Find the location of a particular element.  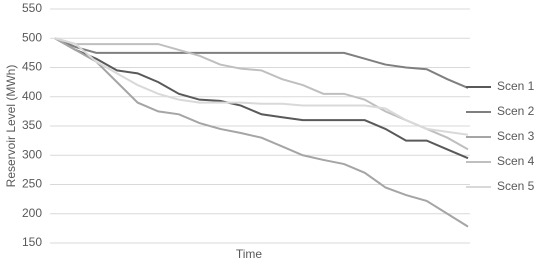

y-tick-label: 200 is located at coordinates (32, 213).